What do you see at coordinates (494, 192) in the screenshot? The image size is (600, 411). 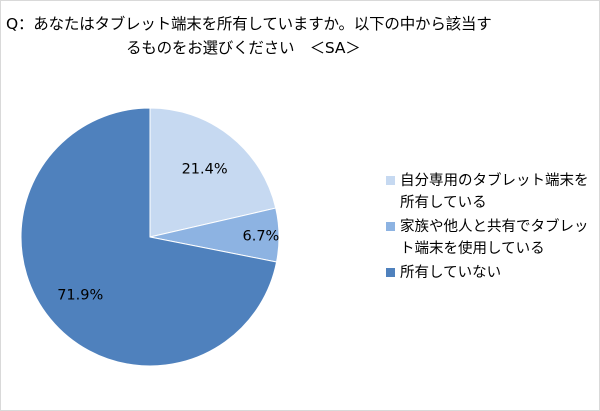 I see `legend-label-own: 自分専用のタブレット端末を所有している` at bounding box center [494, 192].